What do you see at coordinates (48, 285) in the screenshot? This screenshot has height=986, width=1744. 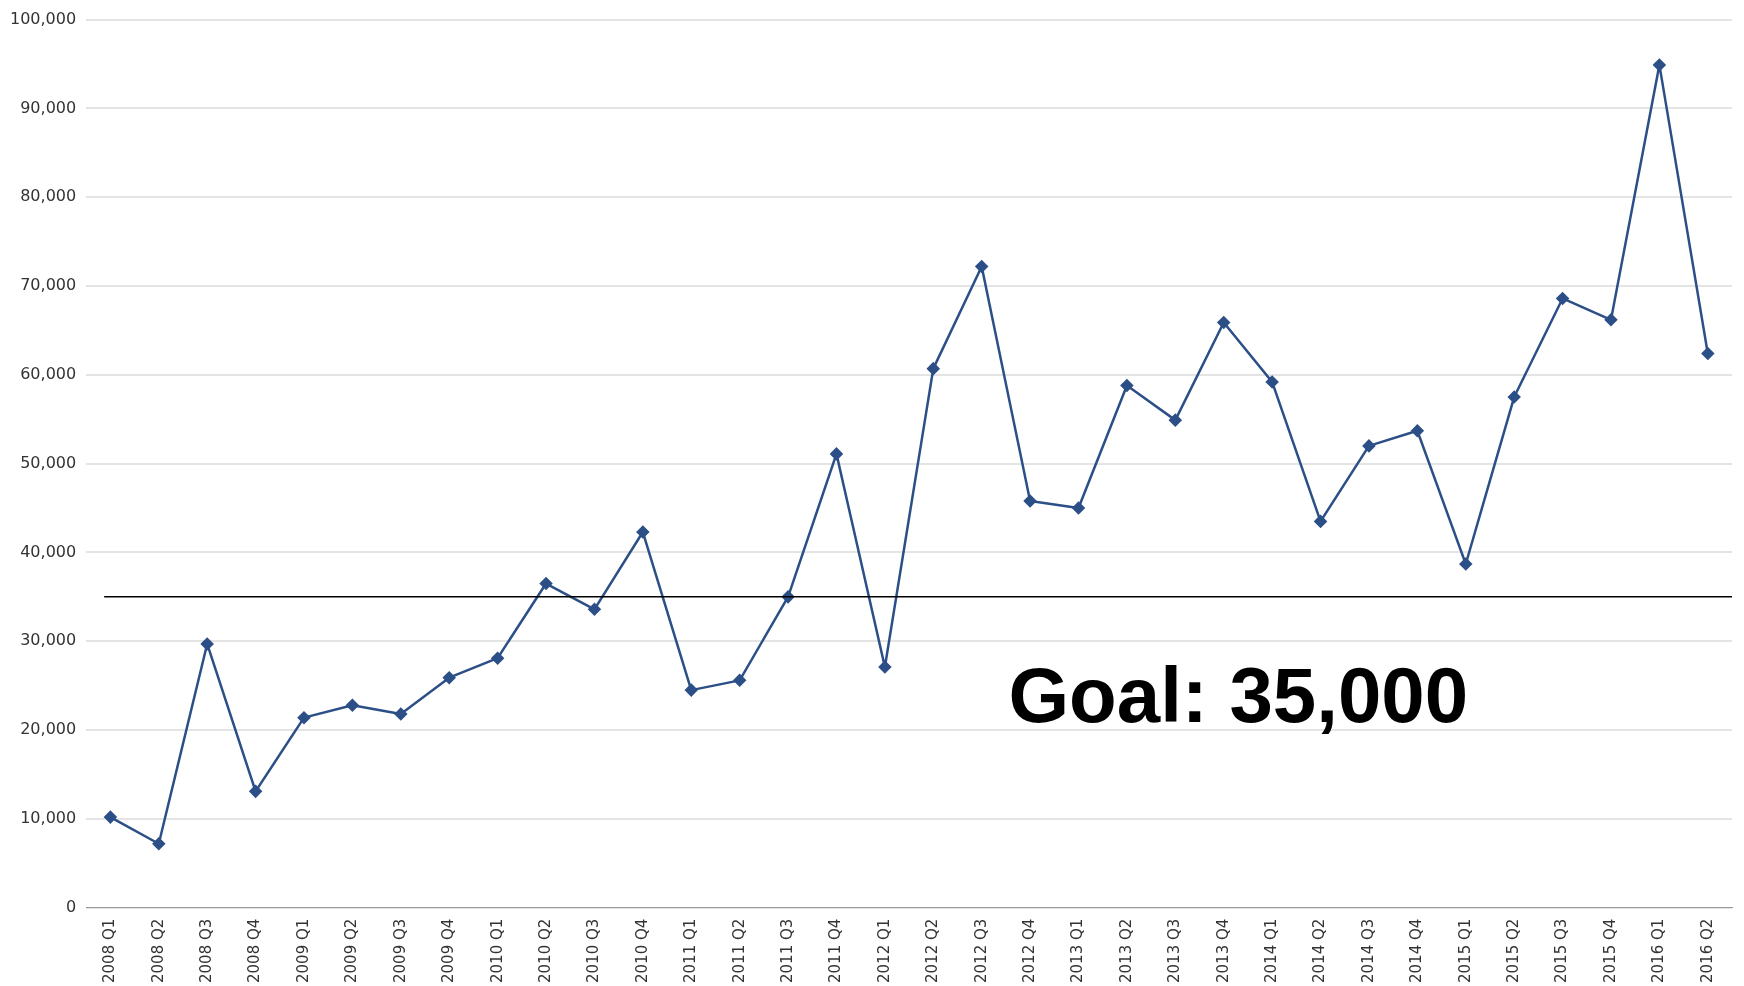 I see `y-tick-label: 70,000` at bounding box center [48, 285].